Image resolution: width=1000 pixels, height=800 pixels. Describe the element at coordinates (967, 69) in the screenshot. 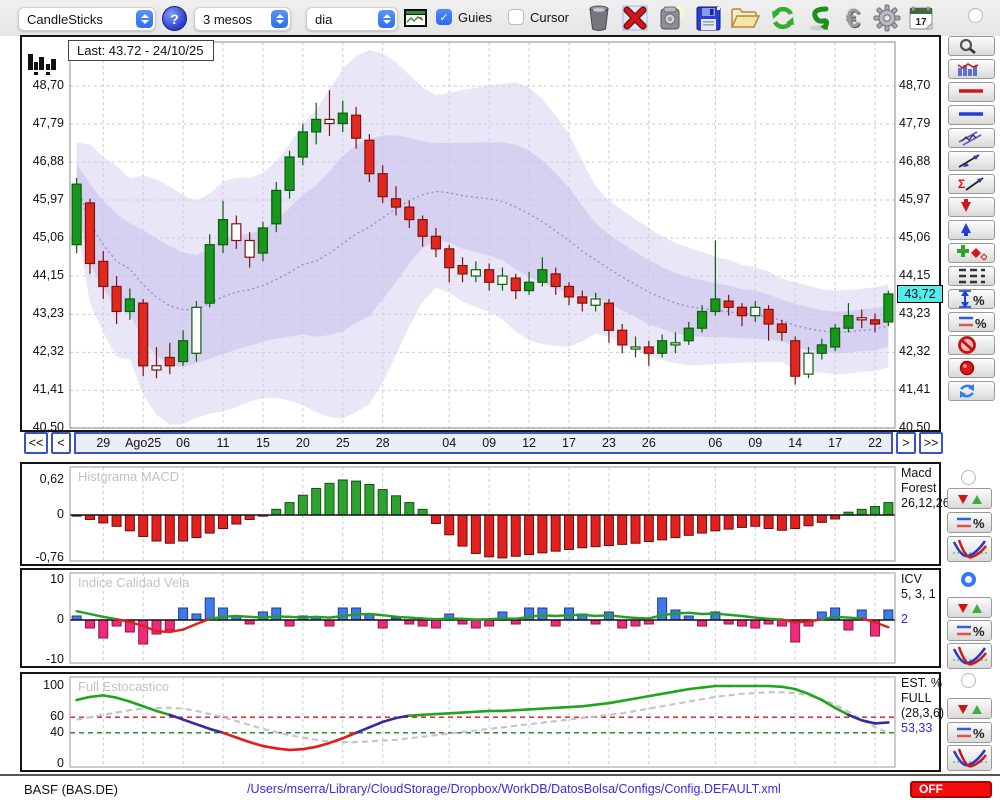

I see `indicator-chart-icon` at that location.